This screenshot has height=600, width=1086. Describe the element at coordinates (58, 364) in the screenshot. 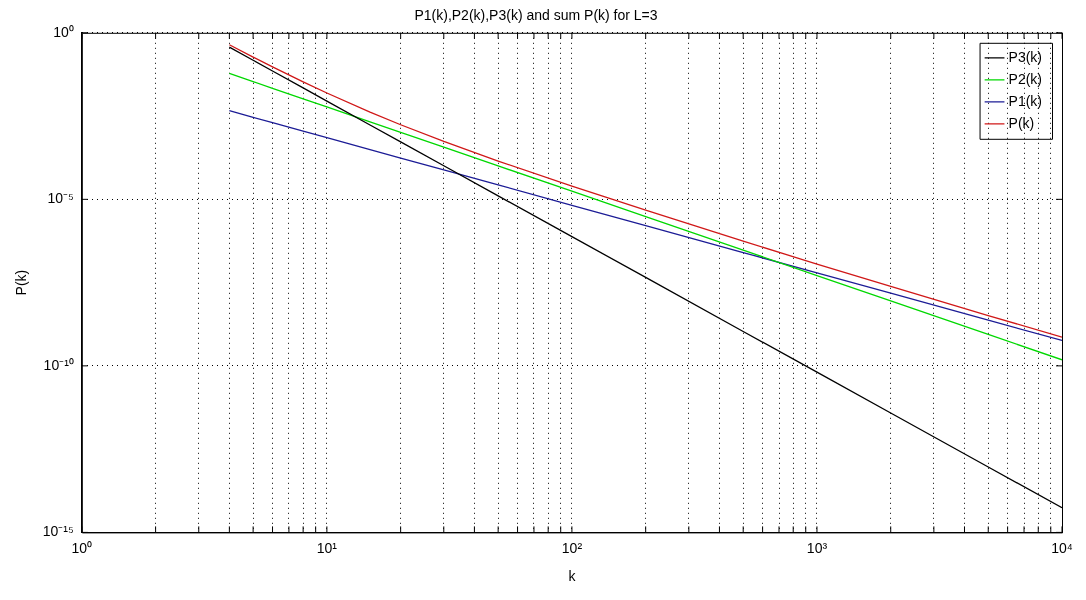

I see `y-tick-label: 10⁻¹⁰` at that location.